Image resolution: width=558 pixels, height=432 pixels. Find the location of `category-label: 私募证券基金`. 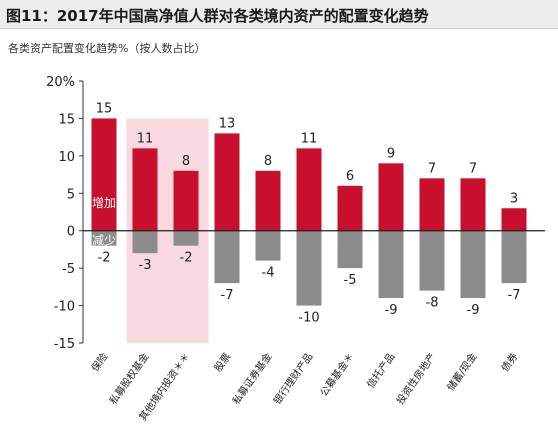

category-label: 私募证券基金 is located at coordinates (251, 378).